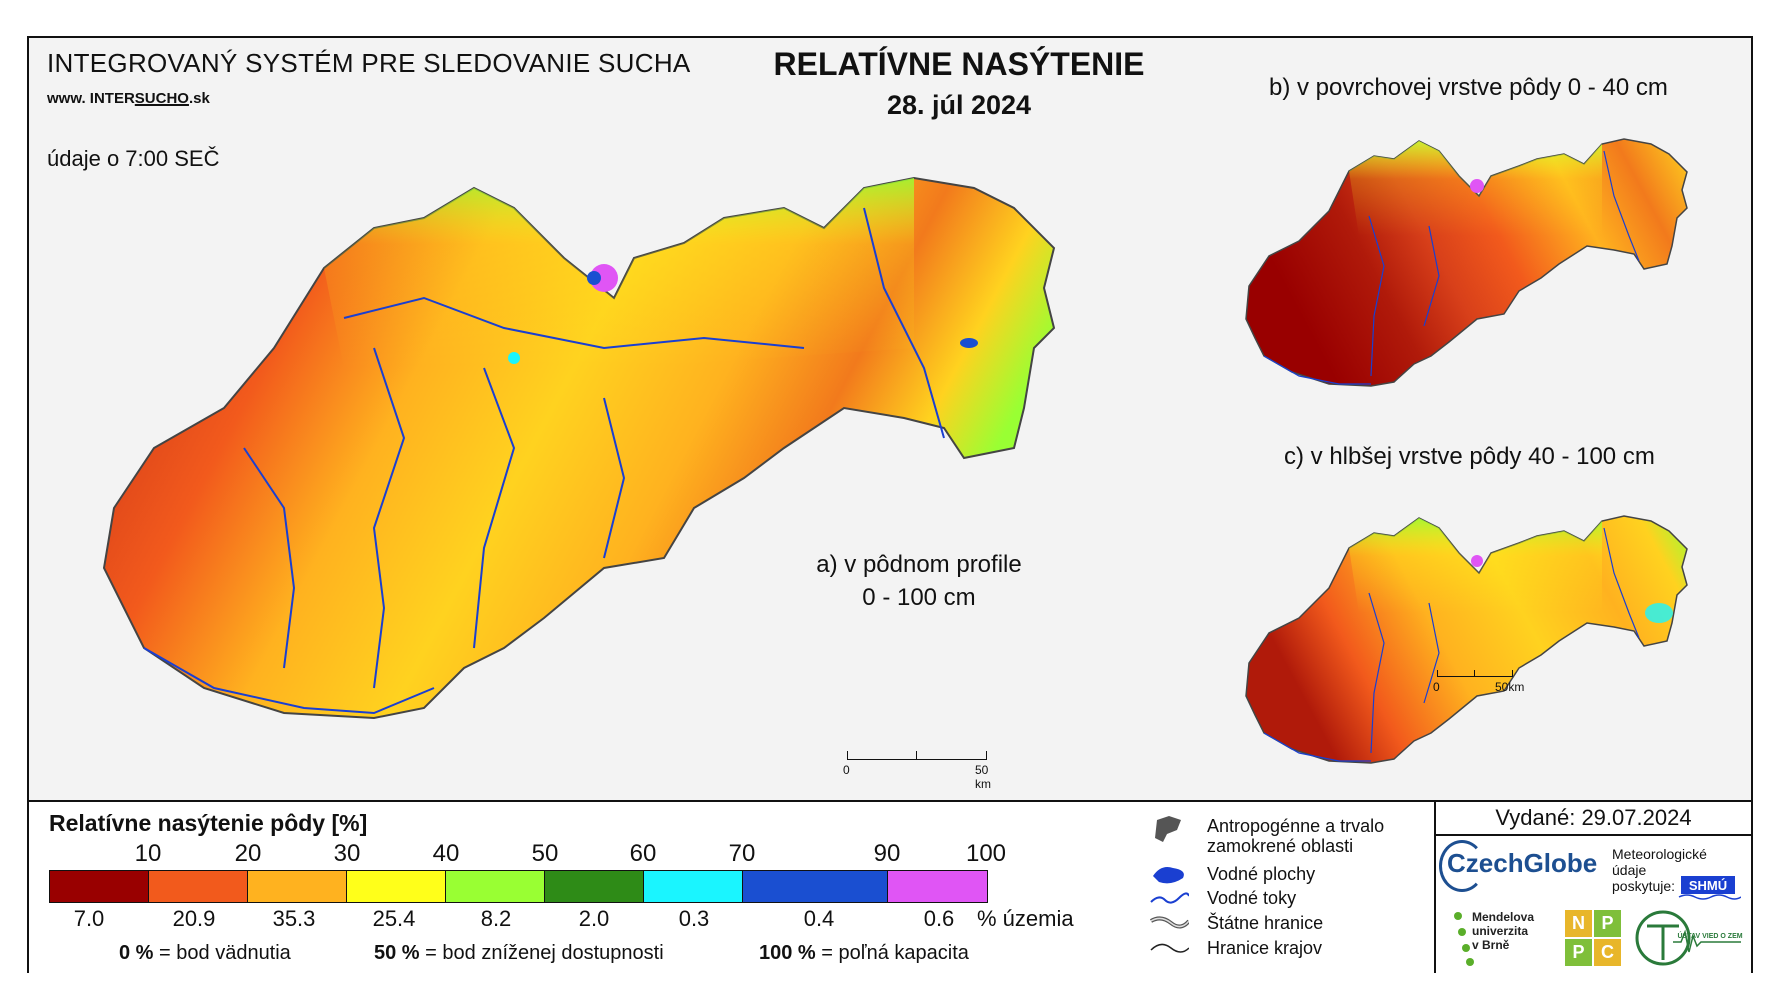 The image size is (1772, 1003). What do you see at coordinates (1168, 875) in the screenshot?
I see `water-body-icon` at bounding box center [1168, 875].